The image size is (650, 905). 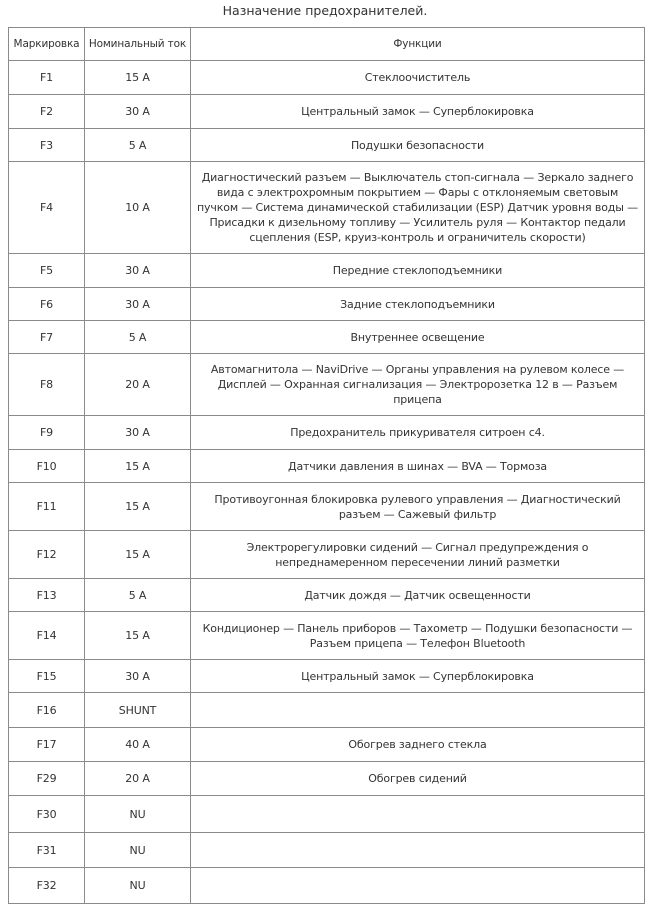 I want to click on table-row: F31 NU, so click(x=326, y=850).